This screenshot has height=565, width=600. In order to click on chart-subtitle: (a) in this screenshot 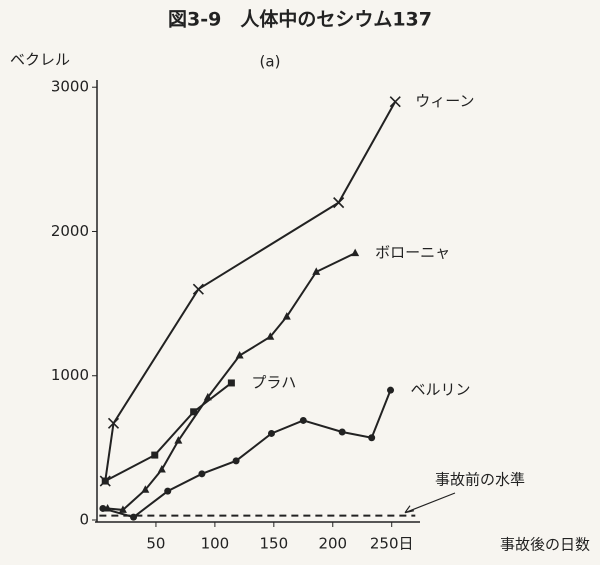, I will do `click(270, 62)`.